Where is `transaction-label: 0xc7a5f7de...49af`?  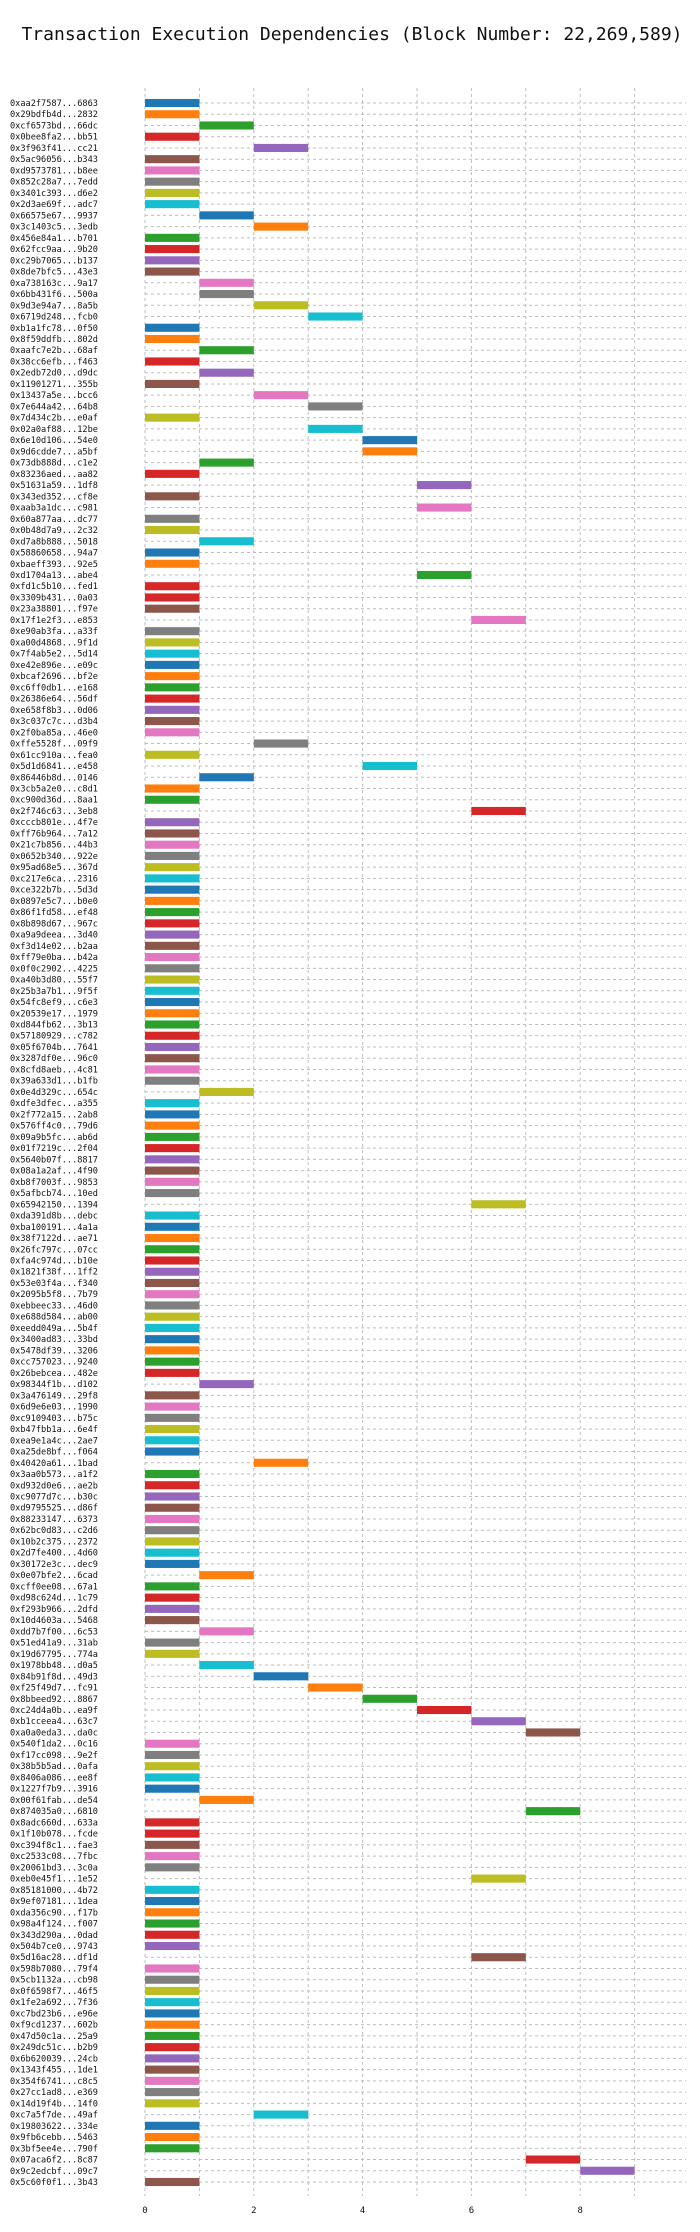 transaction-label: 0xc7a5f7de...49af is located at coordinates (54, 2116).